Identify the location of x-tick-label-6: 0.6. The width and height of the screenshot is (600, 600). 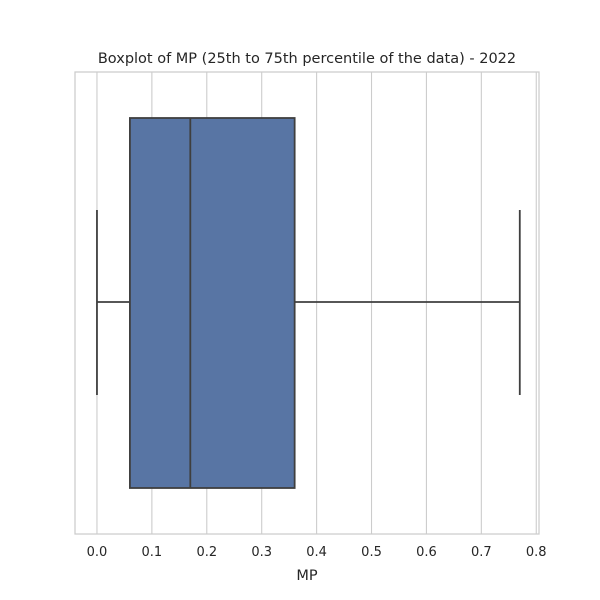
(426, 552).